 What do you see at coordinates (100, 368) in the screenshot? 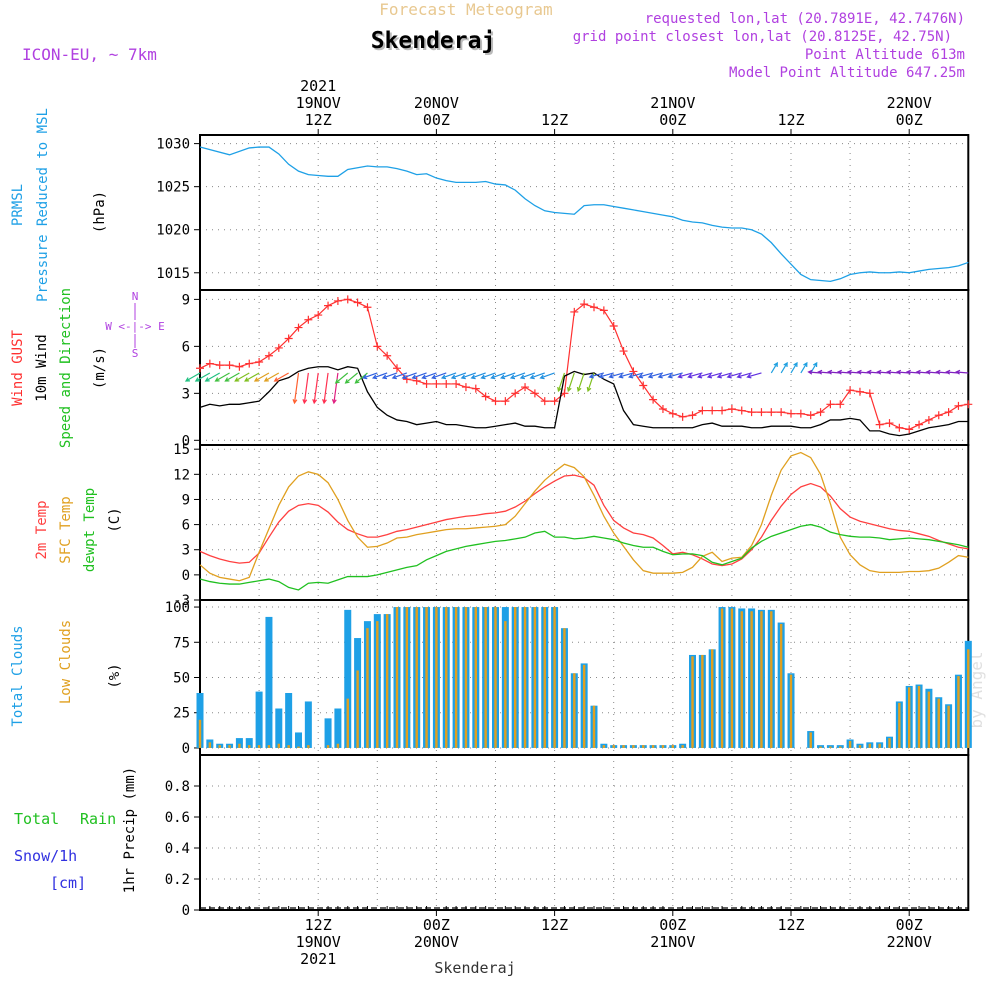
I see `ms-unit-label: (m/s)` at bounding box center [100, 368].